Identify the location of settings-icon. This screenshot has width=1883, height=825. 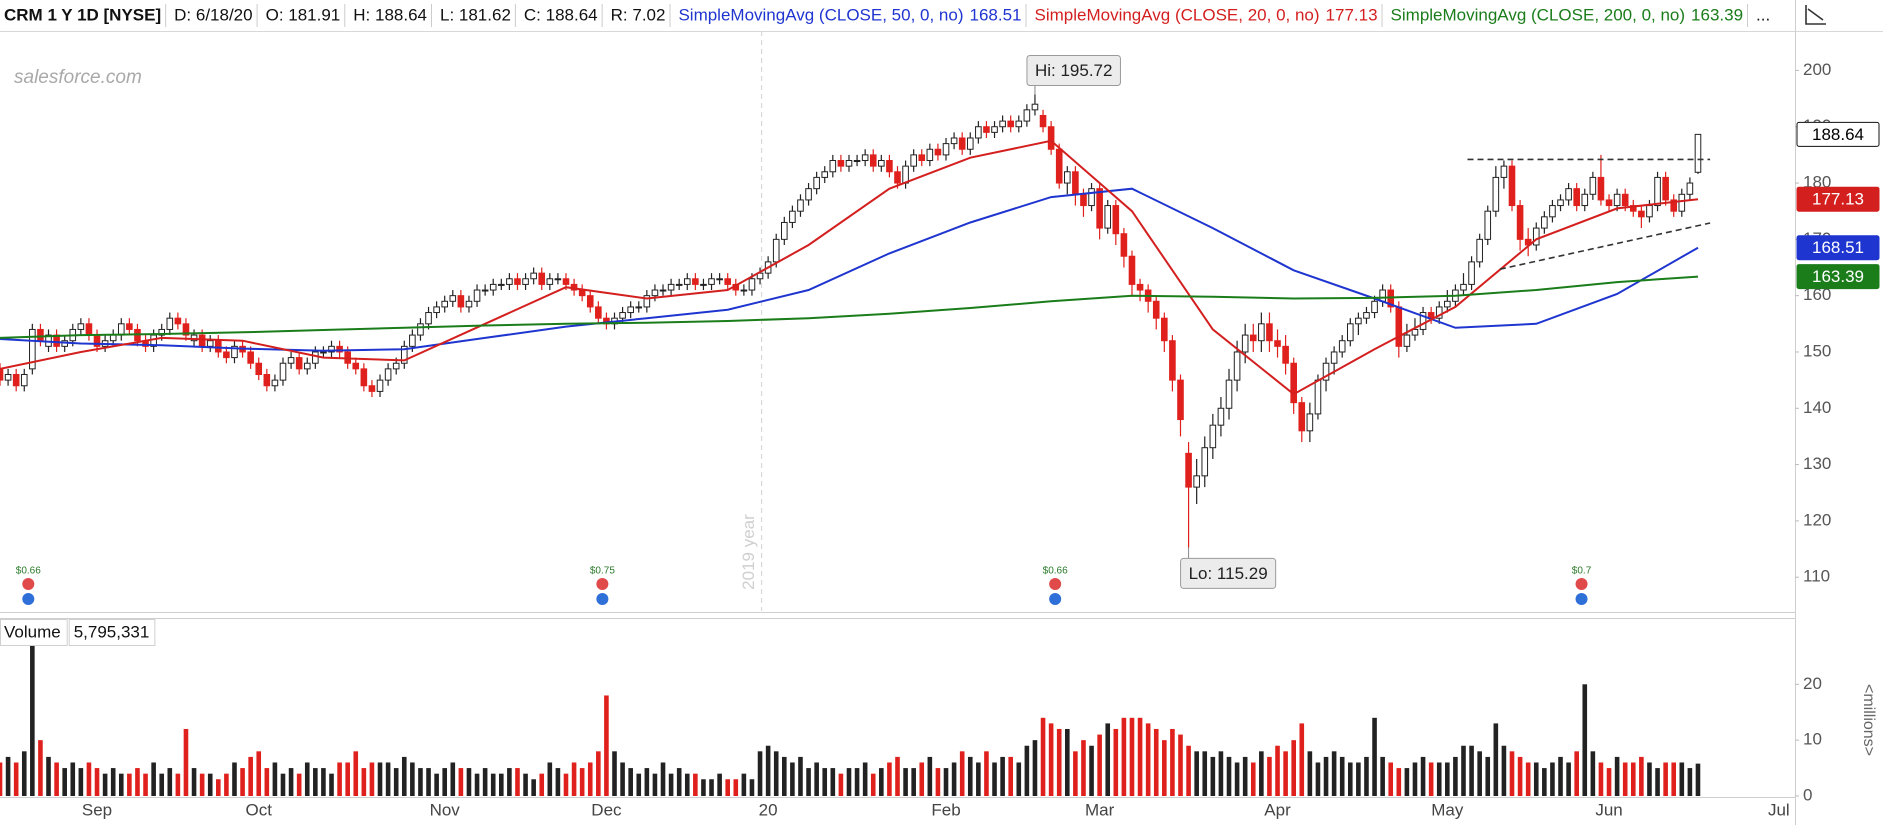
(1815, 15).